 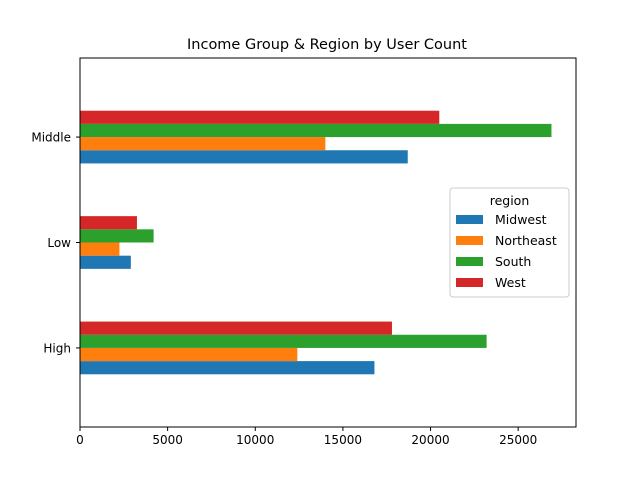 I want to click on bar-low-west, so click(x=108, y=223).